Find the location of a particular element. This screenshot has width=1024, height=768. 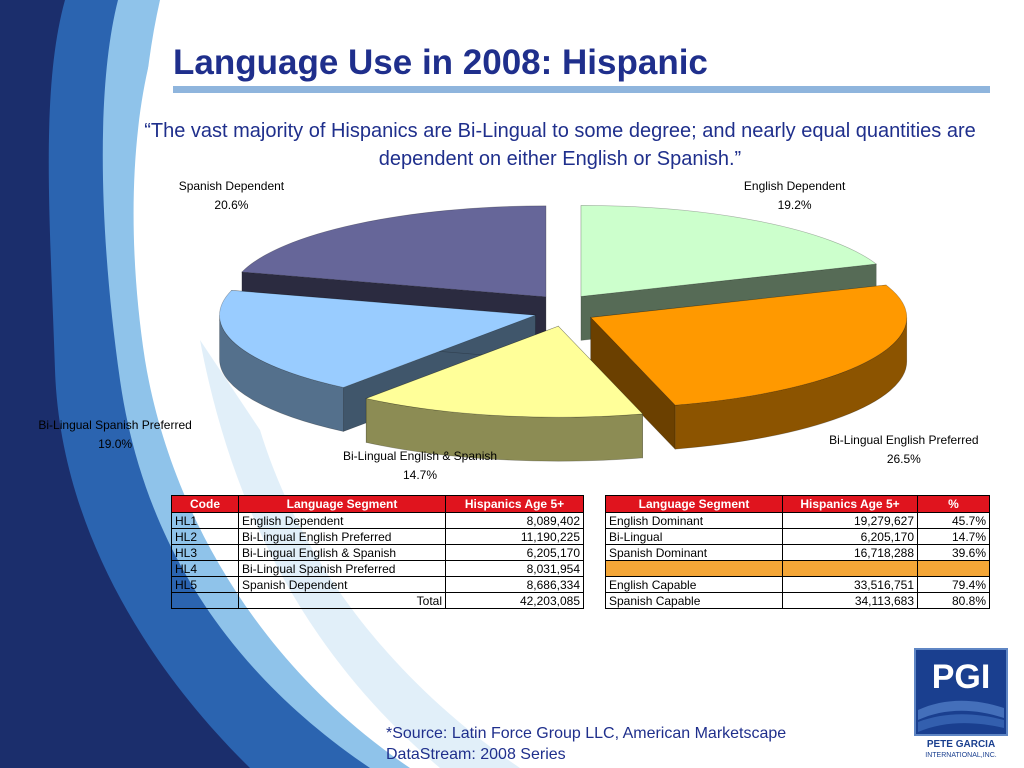

code-cell: HL2 is located at coordinates (205, 536).